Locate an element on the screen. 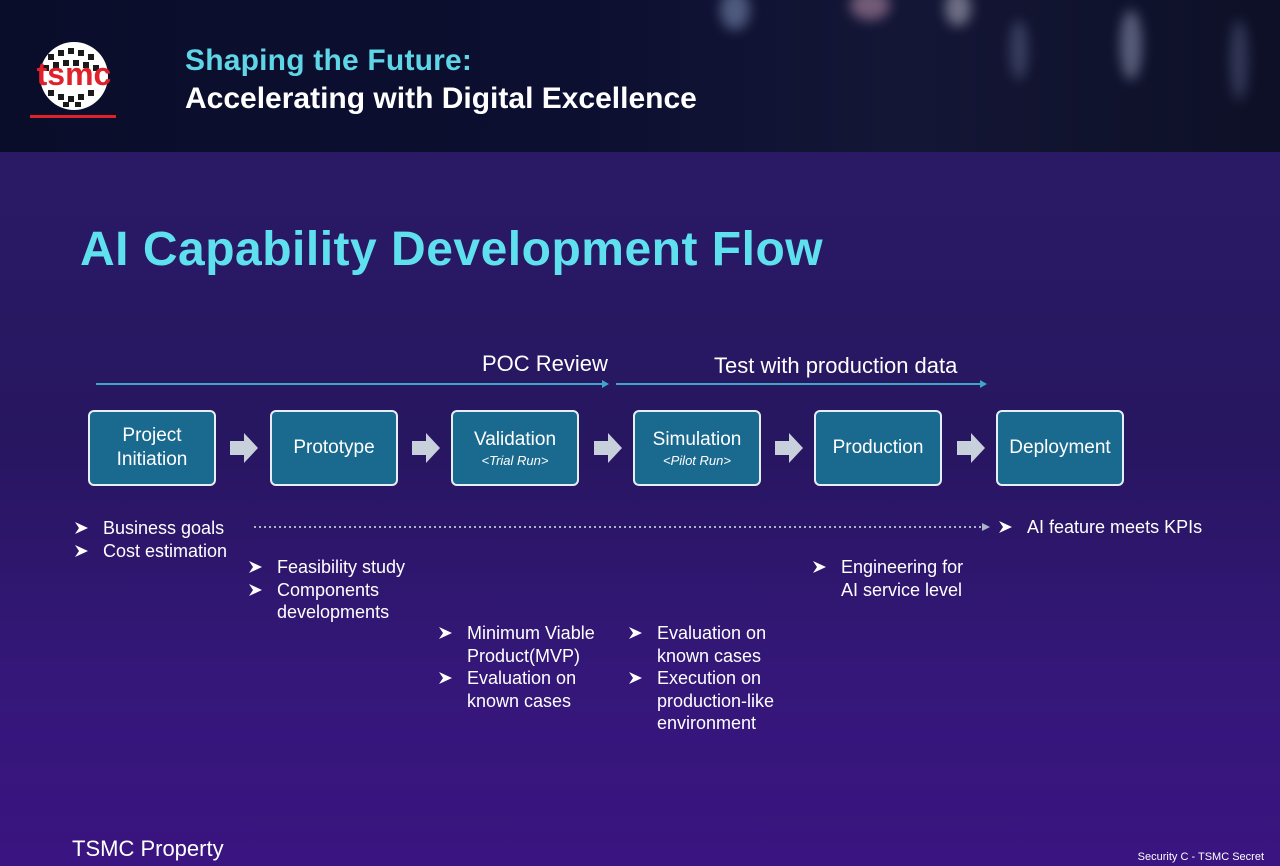  tsmc-logo: tsmc is located at coordinates (73, 80).